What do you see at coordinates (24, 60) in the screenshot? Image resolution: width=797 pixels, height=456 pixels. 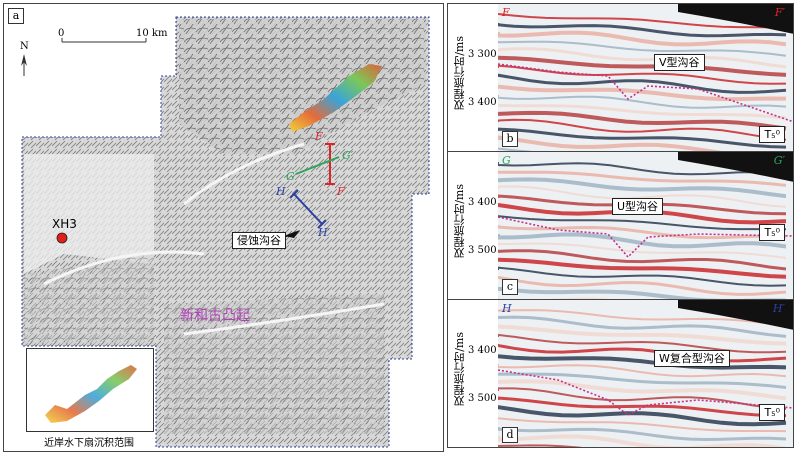 I see `north-arrow-icon` at bounding box center [24, 60].